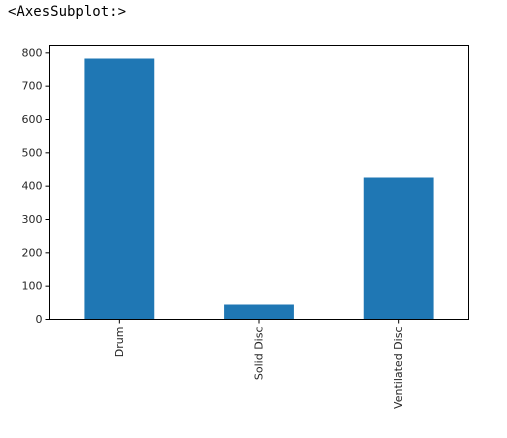 This screenshot has height=438, width=507. Describe the element at coordinates (32, 52) in the screenshot. I see `y-tick-label: 800` at that location.